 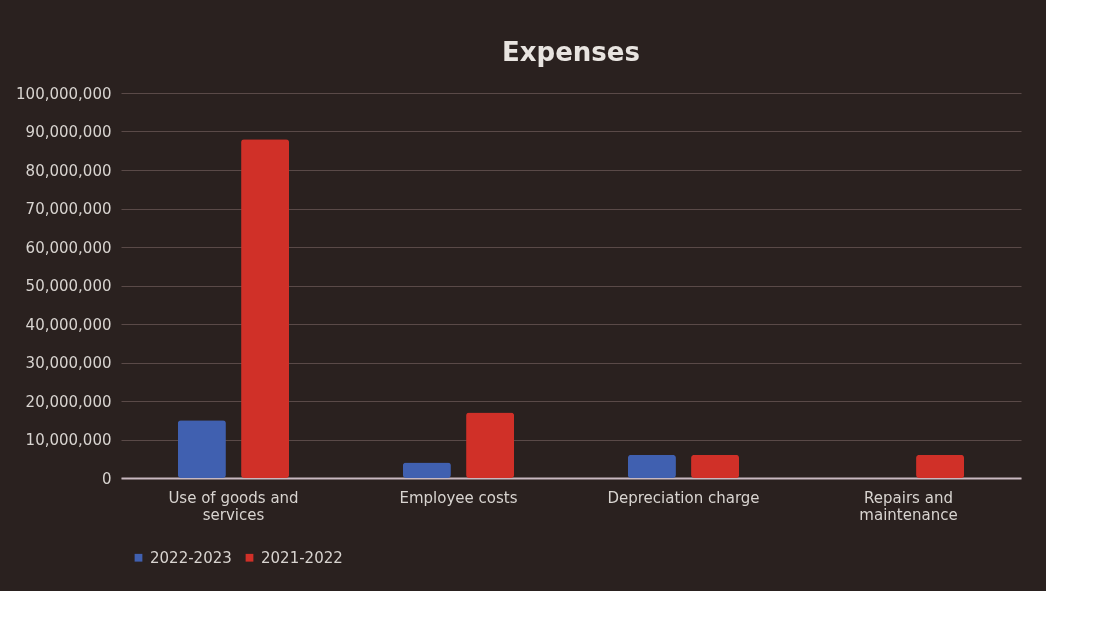 I want to click on y-tick-label: 90,000,000, so click(x=68, y=132).